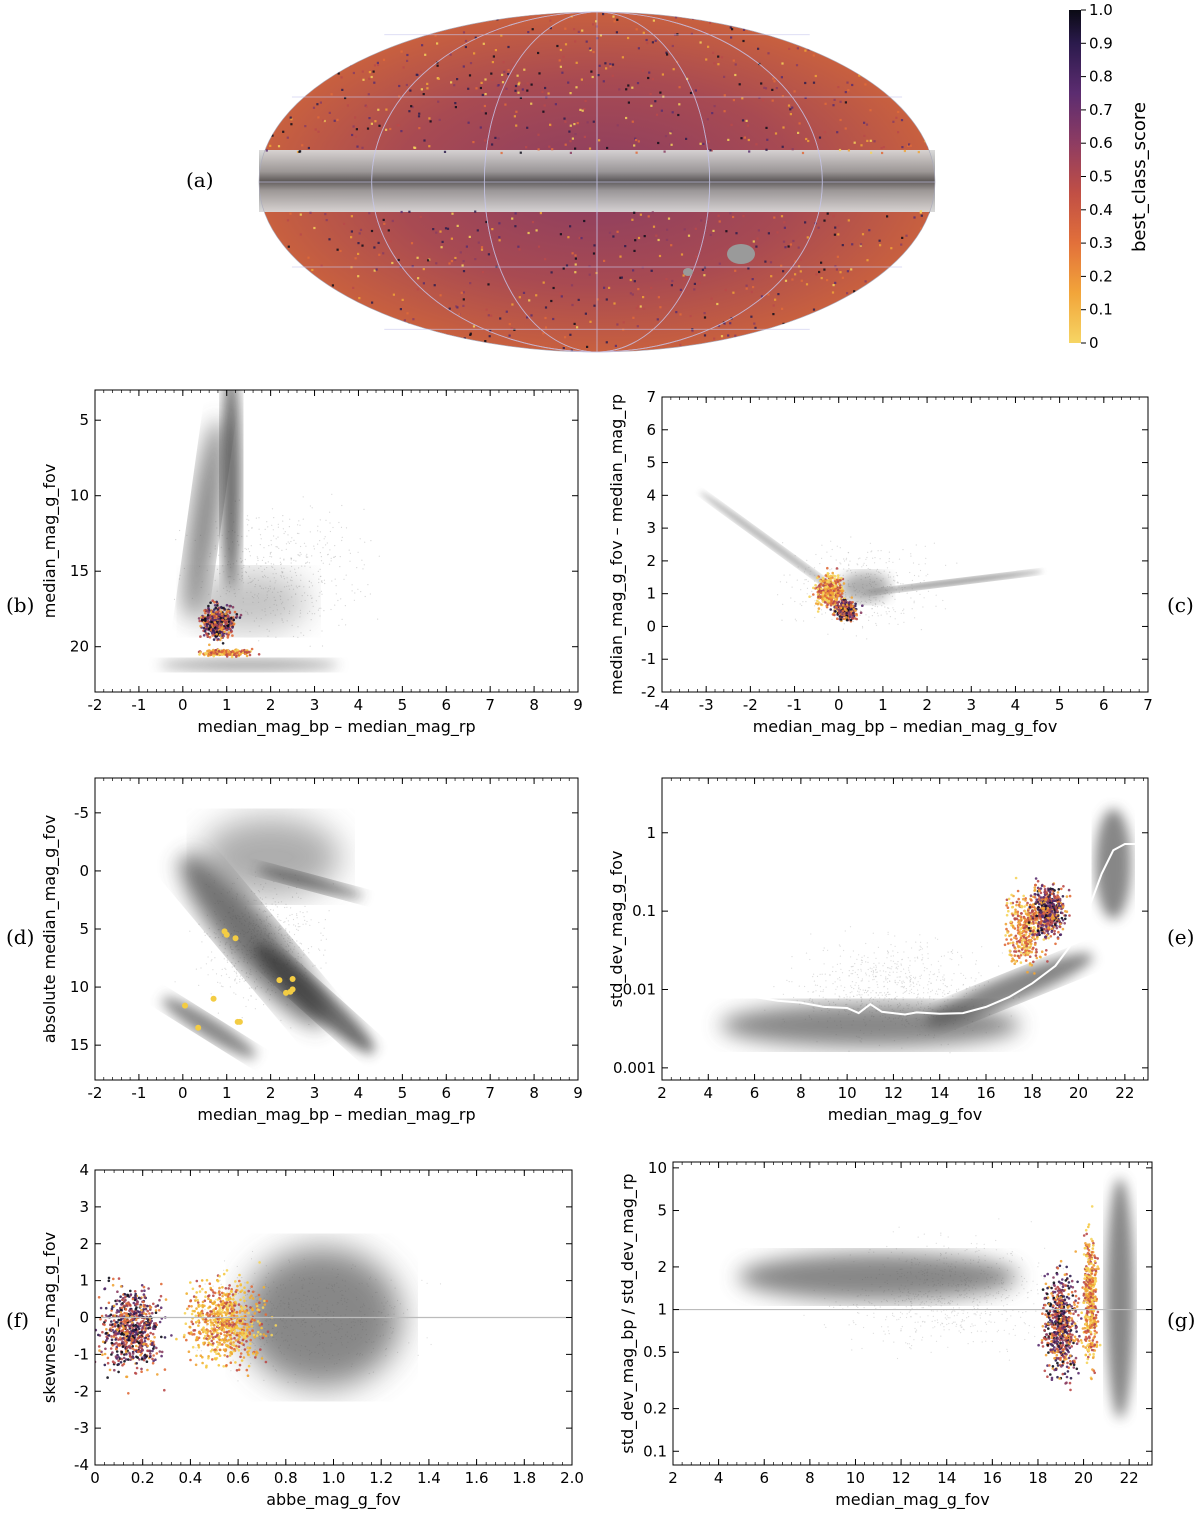  I want to click on x-tick-label: -1, so click(138, 705).